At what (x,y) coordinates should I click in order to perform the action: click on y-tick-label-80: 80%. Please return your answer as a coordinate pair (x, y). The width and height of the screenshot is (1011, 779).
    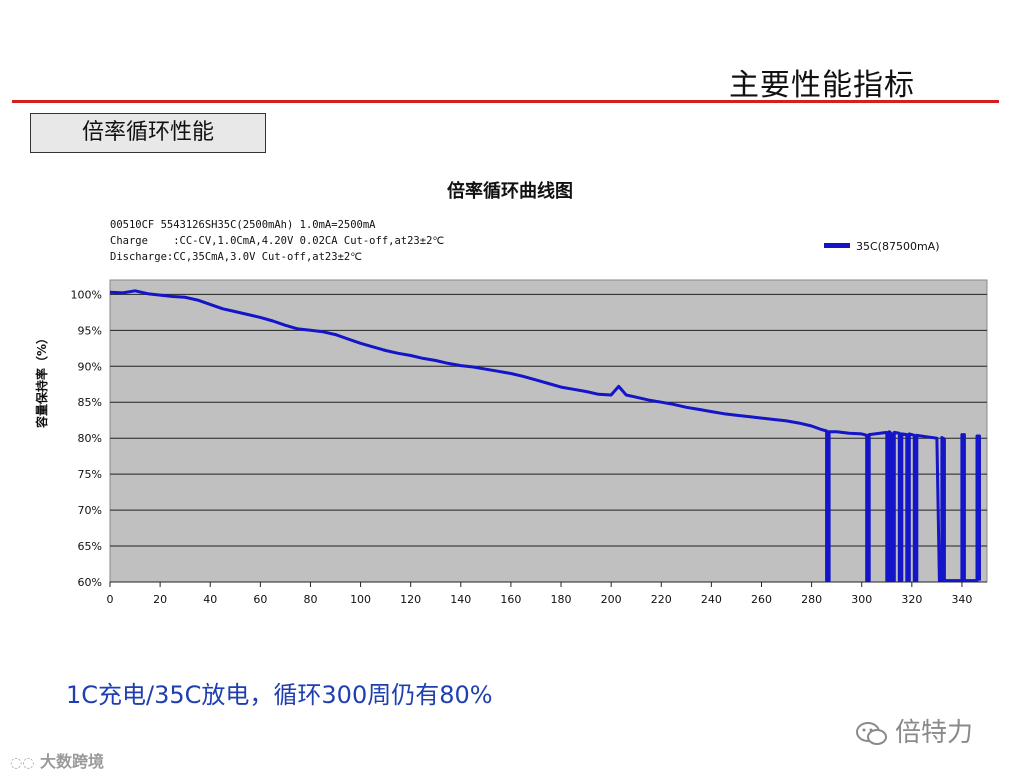
    Looking at the image, I should click on (90, 438).